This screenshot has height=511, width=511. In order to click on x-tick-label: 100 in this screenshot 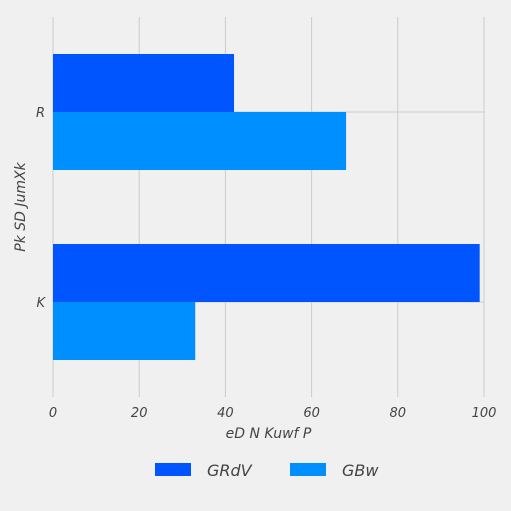, I will do `click(484, 413)`.